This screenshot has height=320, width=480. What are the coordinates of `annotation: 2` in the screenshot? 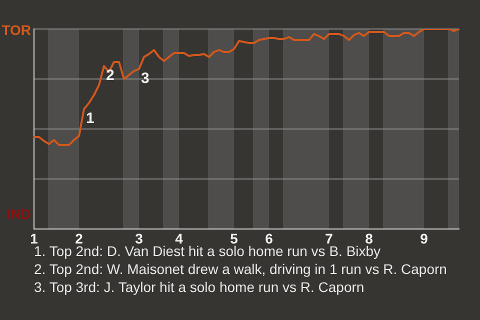 It's located at (110, 75).